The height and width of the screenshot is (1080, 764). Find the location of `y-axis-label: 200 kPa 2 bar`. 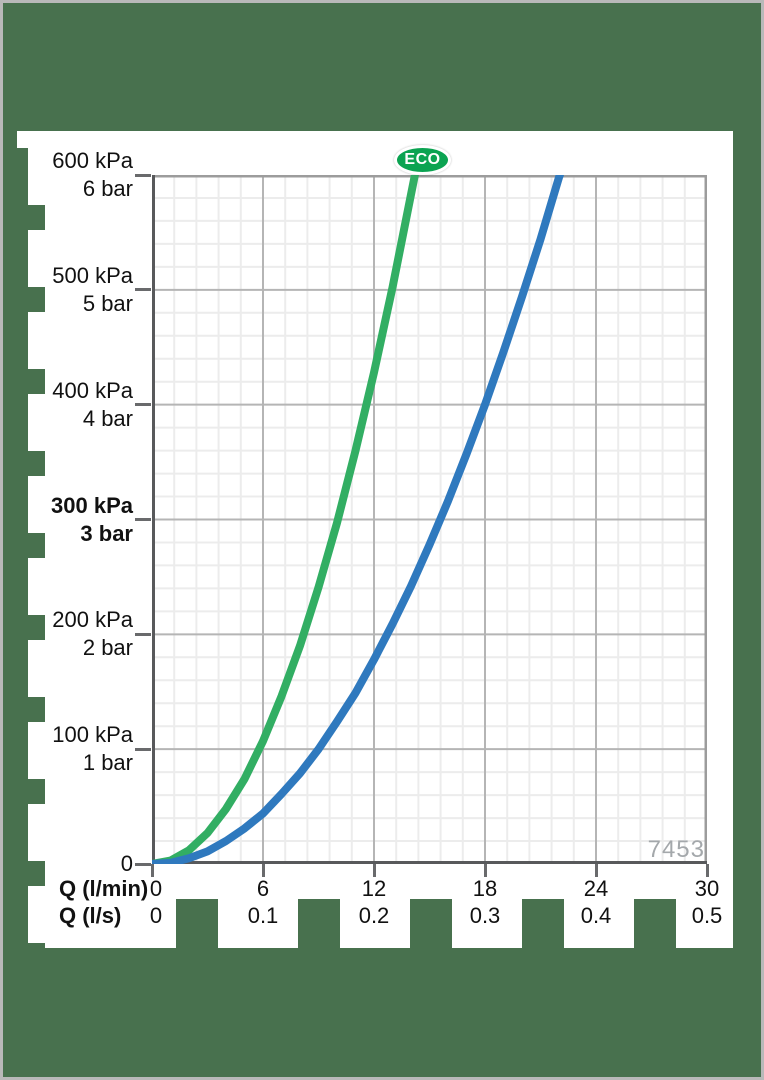

y-axis-label: 200 kPa 2 bar is located at coordinates (68, 634).